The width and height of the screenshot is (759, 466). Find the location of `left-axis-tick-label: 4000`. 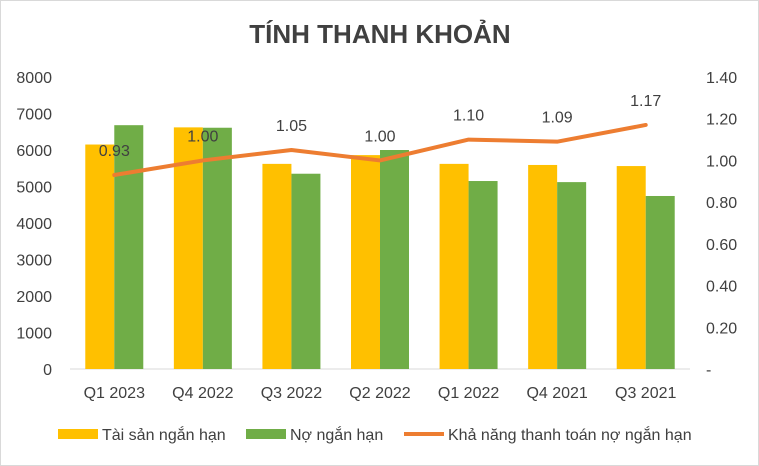

left-axis-tick-label: 4000 is located at coordinates (34, 224).